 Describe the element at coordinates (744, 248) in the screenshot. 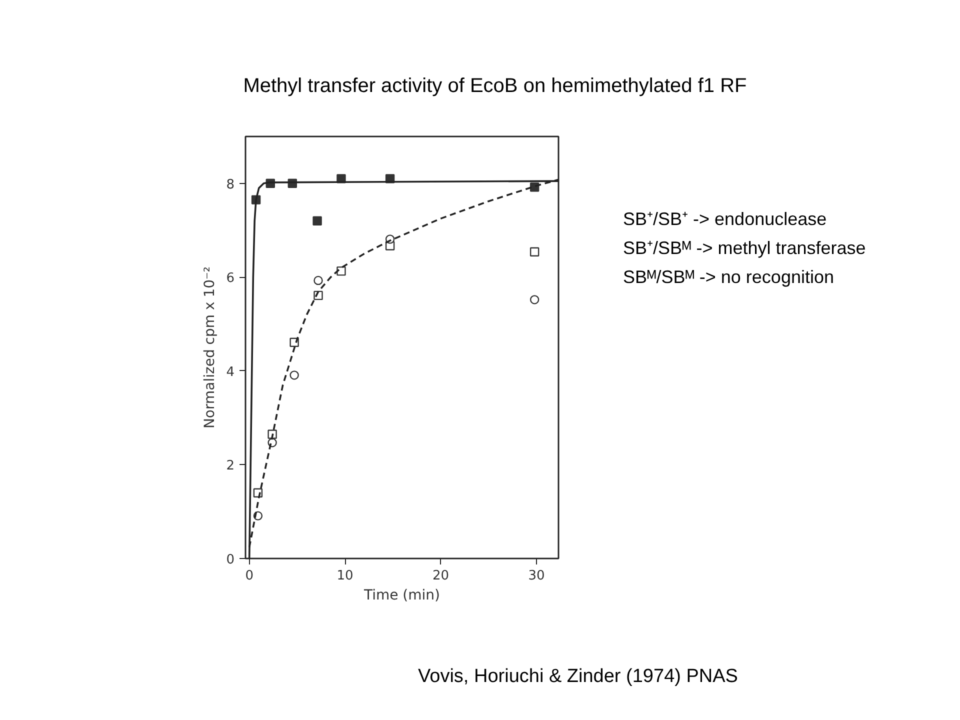

I see `text: SB⁺/SBᴹ -> methyl transferase` at that location.